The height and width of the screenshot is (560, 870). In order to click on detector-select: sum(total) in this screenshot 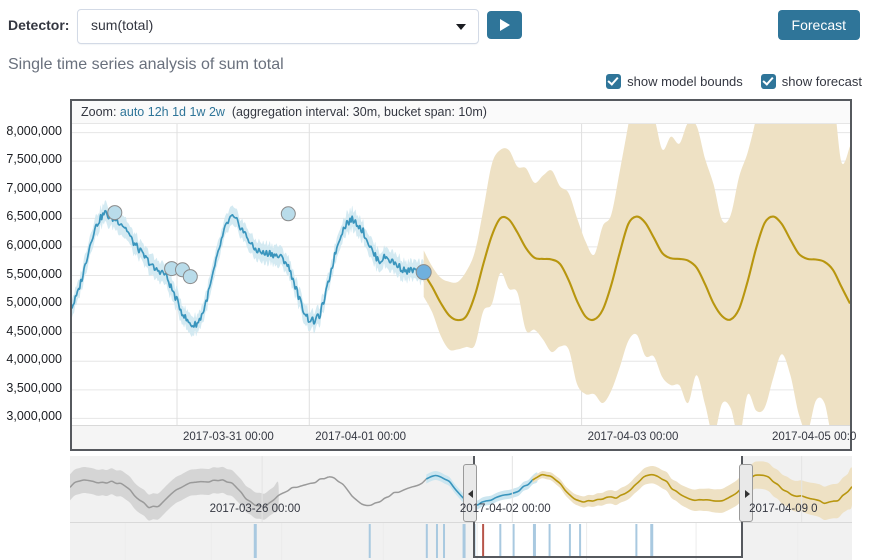, I will do `click(278, 26)`.